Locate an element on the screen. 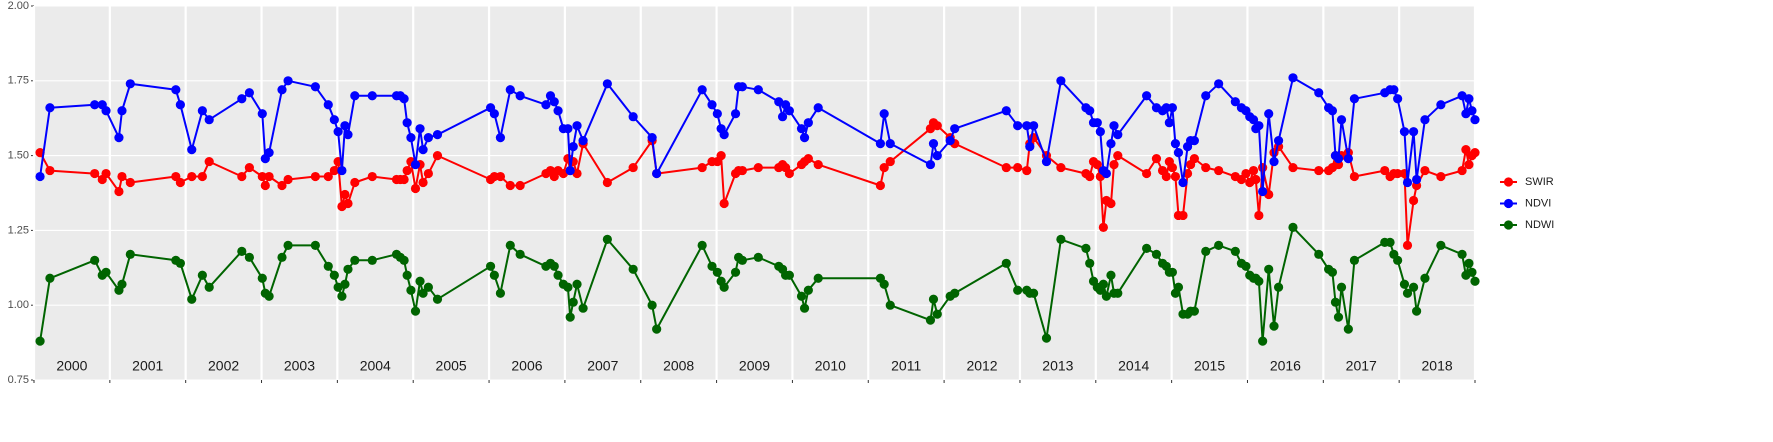  y-tick-label: 1.25 is located at coordinates (18, 230).